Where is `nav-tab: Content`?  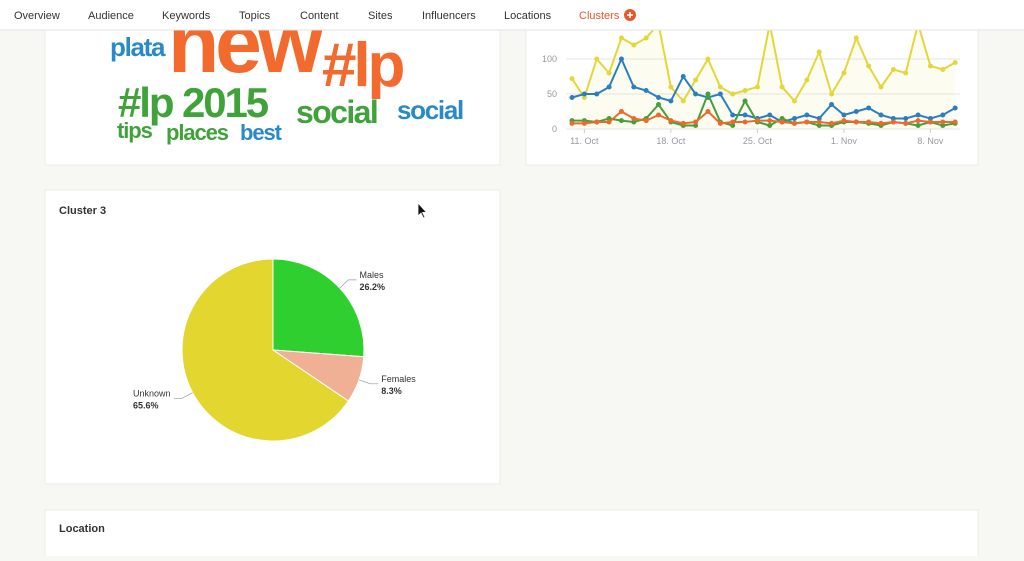
nav-tab: Content is located at coordinates (319, 16).